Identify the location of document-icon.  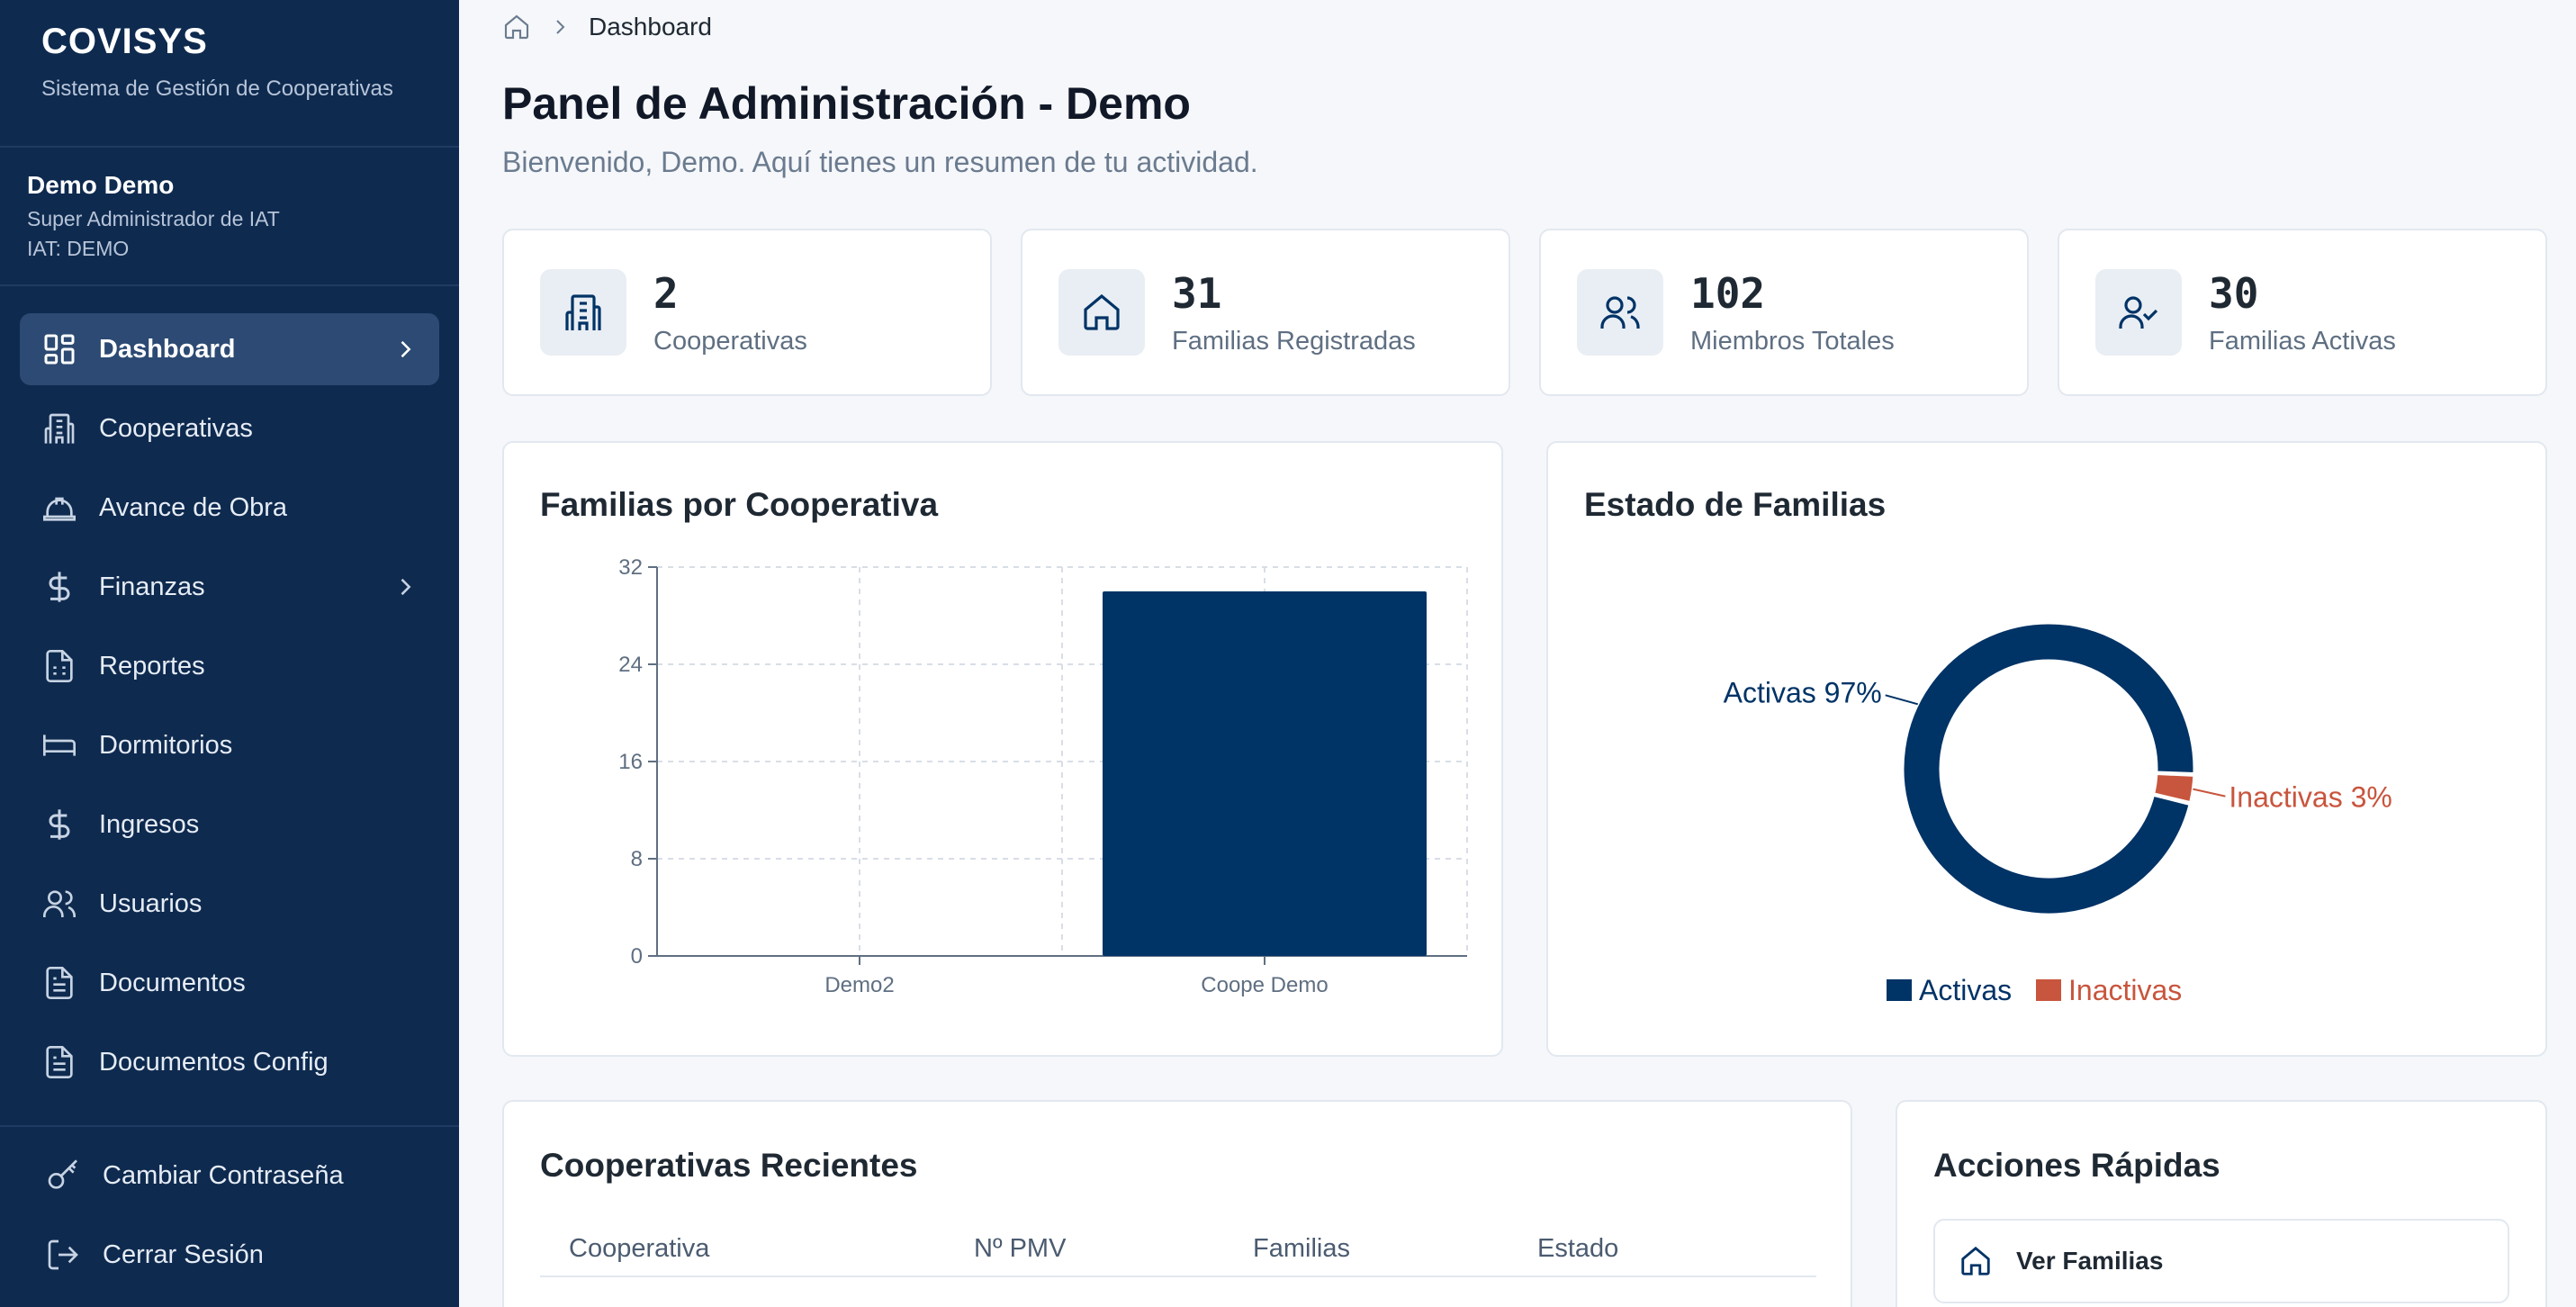
(59, 983).